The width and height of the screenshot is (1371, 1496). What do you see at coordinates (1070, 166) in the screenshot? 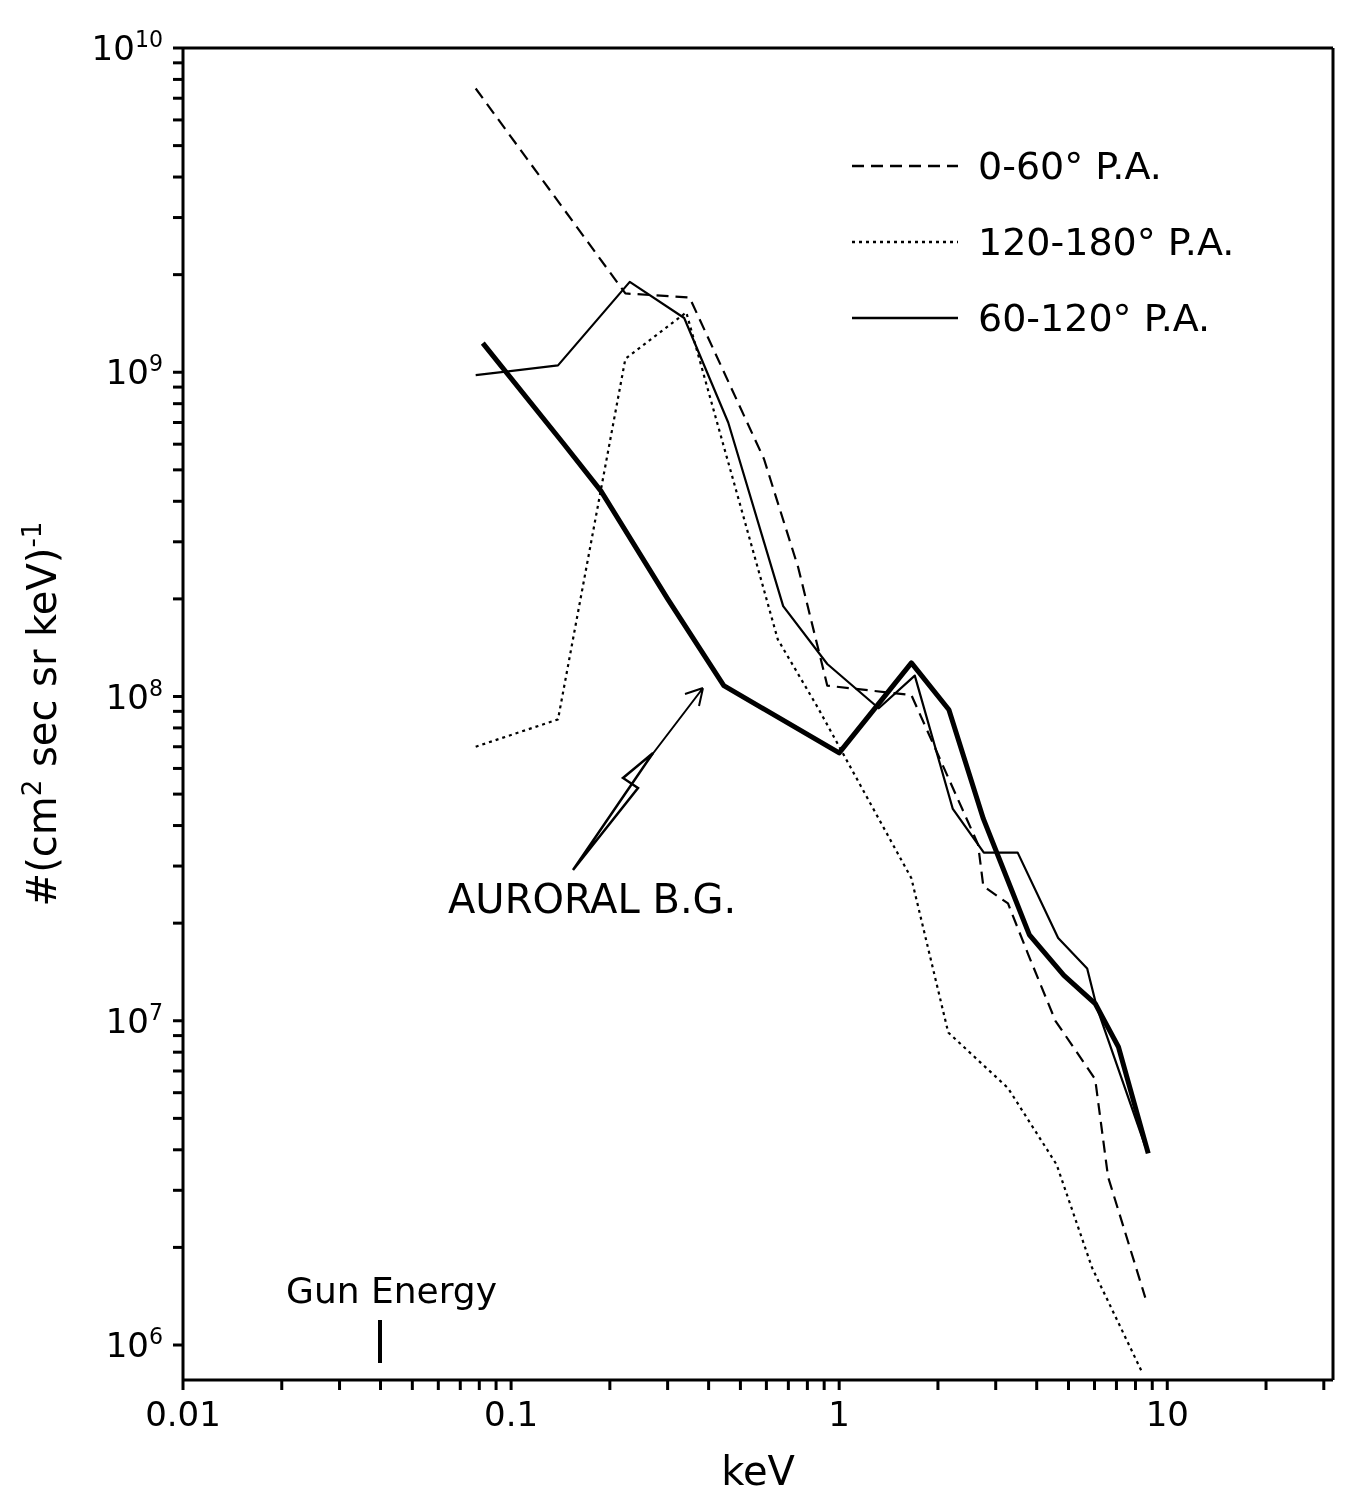
I see `legend-label: 0-60° P.A.` at bounding box center [1070, 166].